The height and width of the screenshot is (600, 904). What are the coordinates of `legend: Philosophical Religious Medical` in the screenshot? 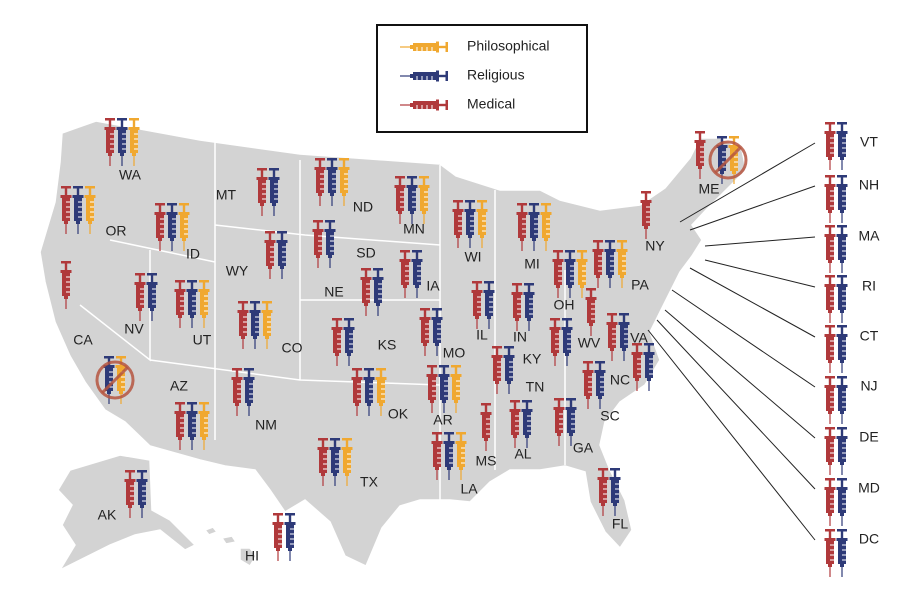 It's located at (482, 78).